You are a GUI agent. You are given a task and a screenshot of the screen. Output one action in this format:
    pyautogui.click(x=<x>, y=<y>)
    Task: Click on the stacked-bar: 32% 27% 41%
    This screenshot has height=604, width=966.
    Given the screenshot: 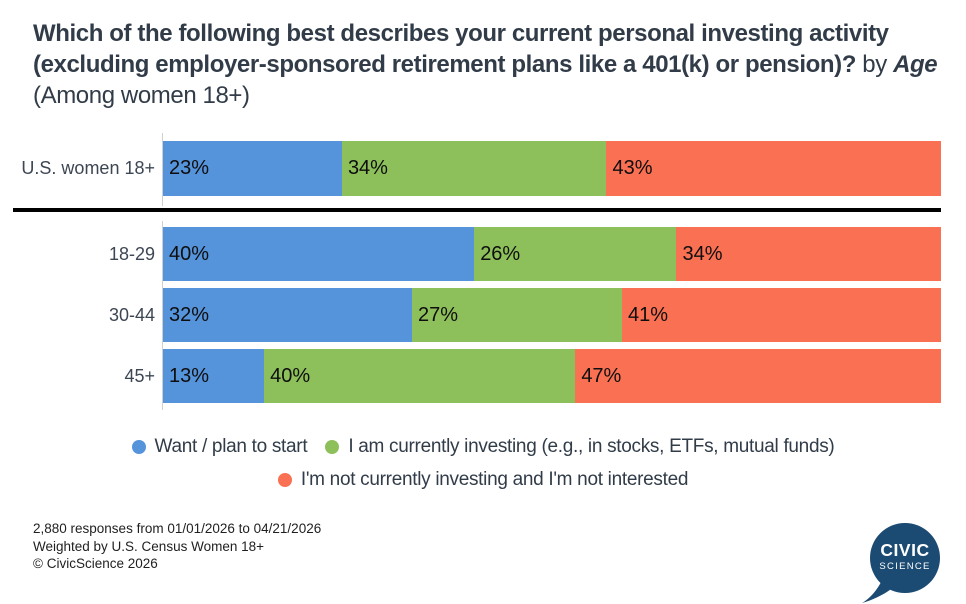 What is the action you would take?
    pyautogui.click(x=552, y=315)
    